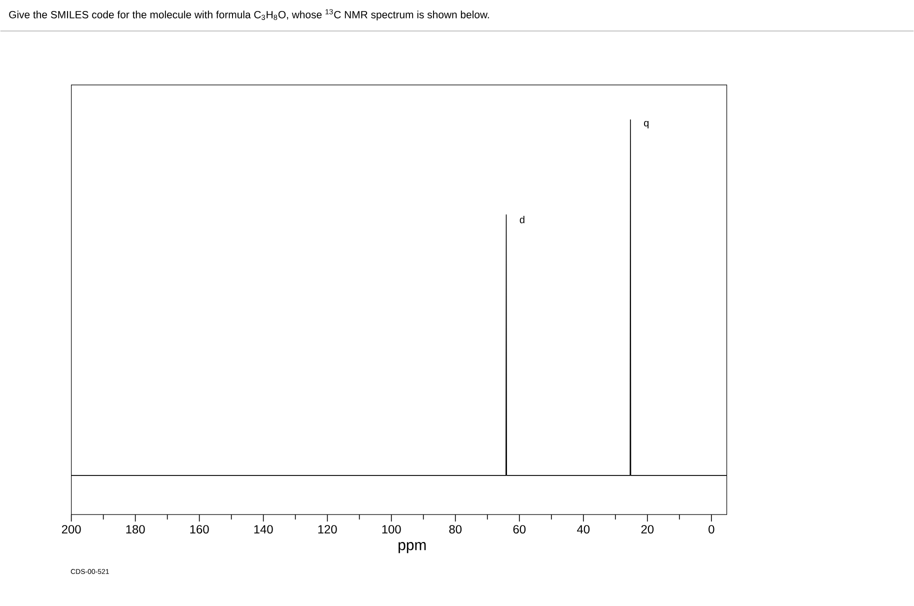  What do you see at coordinates (71, 529) in the screenshot?
I see `x-tick-label: 200` at bounding box center [71, 529].